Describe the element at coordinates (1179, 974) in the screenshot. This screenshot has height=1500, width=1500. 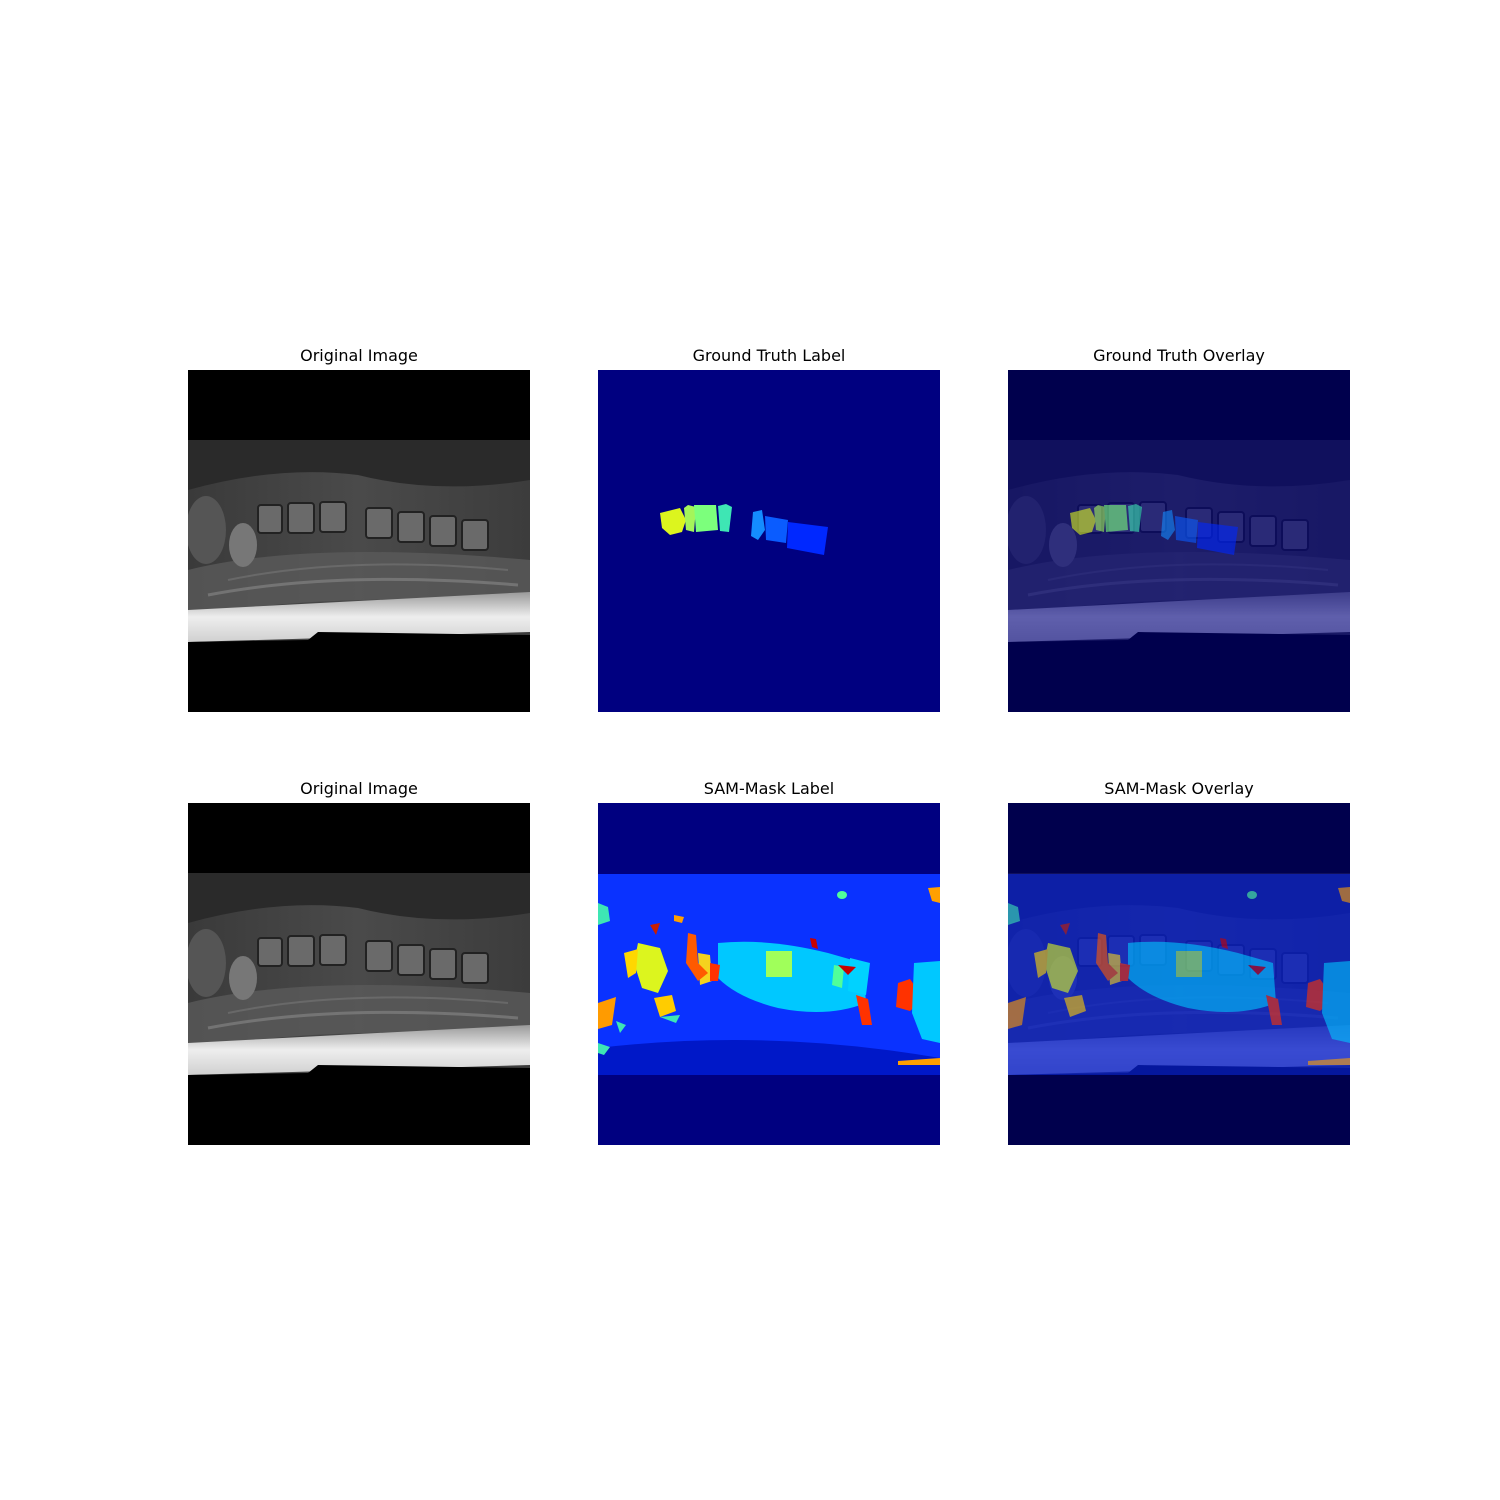
I see `sam-mask-overlay-image` at that location.